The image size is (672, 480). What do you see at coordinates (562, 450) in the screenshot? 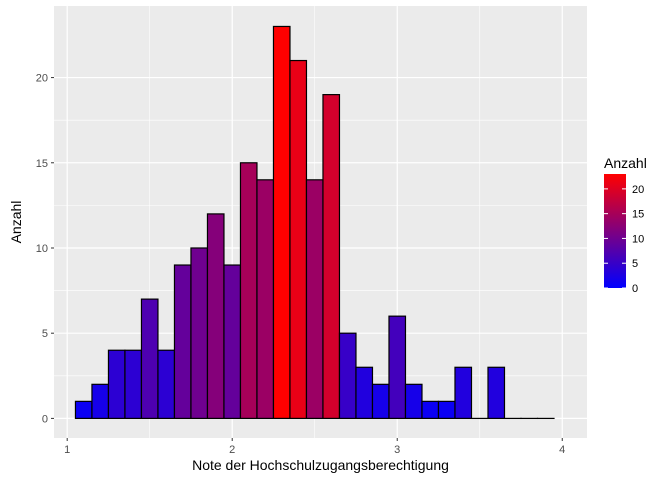
I see `x-tick-label: 4` at bounding box center [562, 450].